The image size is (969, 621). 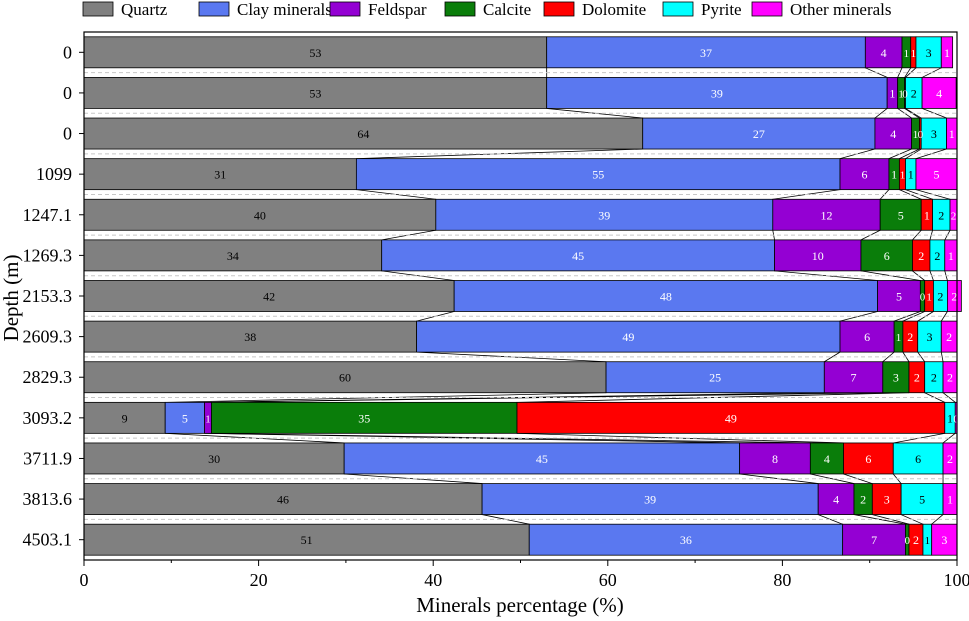 I want to click on data-label: 48, so click(x=666, y=297).